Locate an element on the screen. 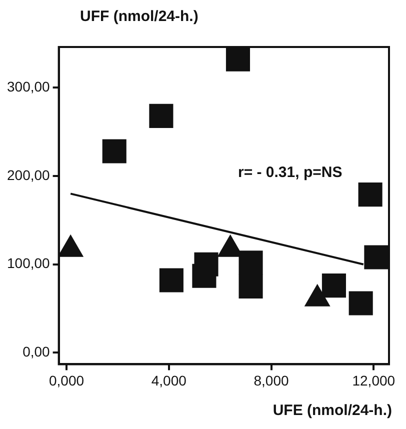  y-tick-label: 200,00 is located at coordinates (28, 174).